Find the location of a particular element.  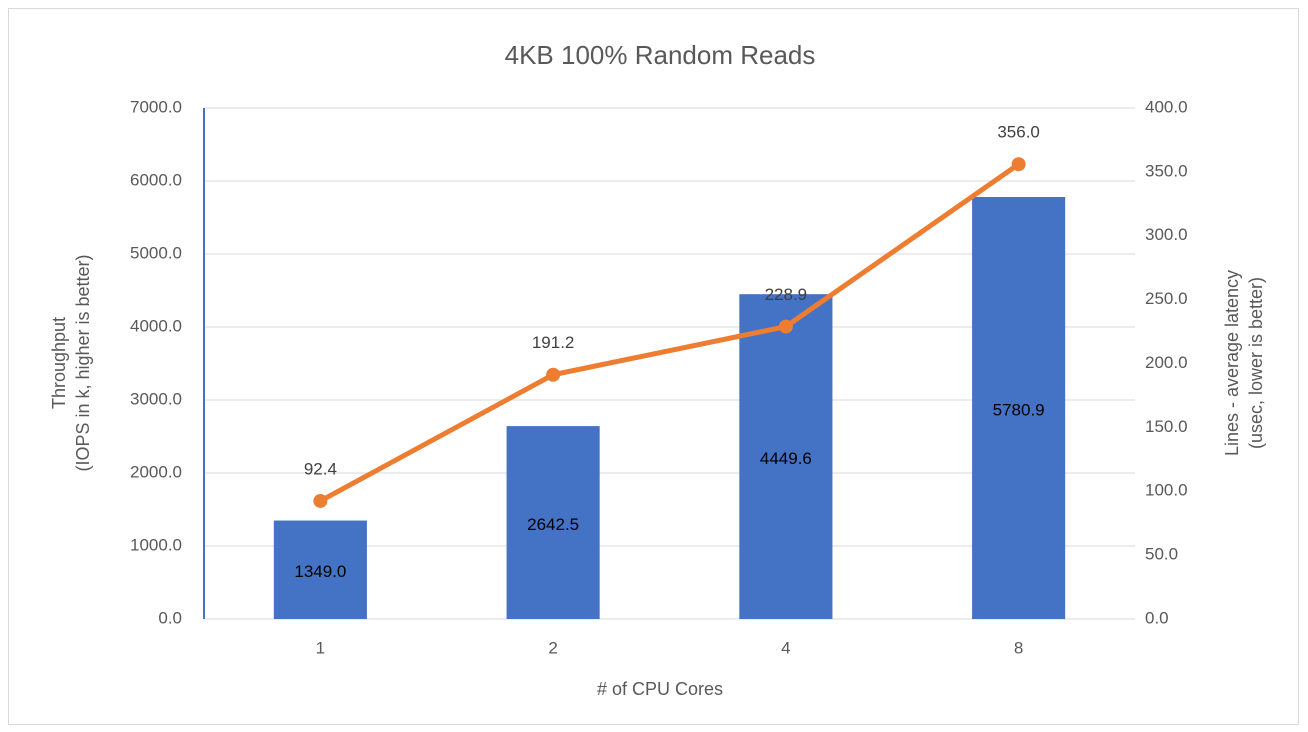

y2-axis-title-line: (usec, lower is better) is located at coordinates (1256, 363).